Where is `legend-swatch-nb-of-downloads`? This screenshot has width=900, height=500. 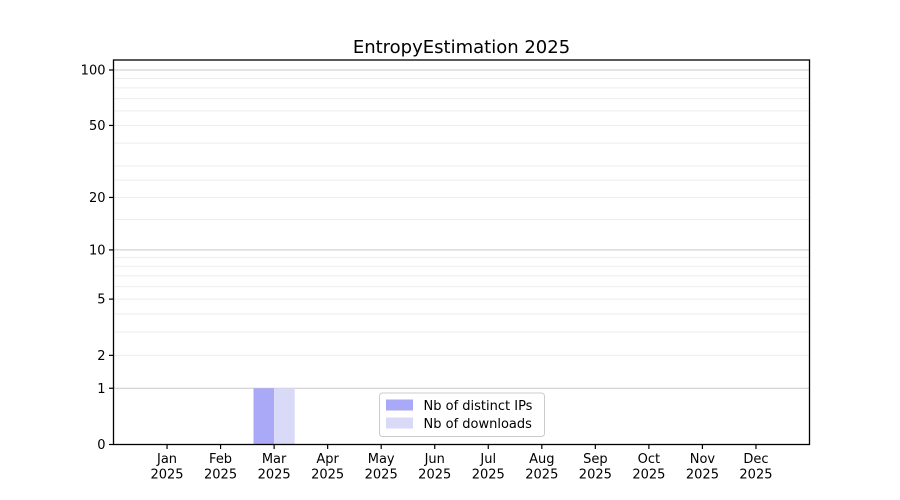
legend-swatch-nb-of-downloads is located at coordinates (399, 423).